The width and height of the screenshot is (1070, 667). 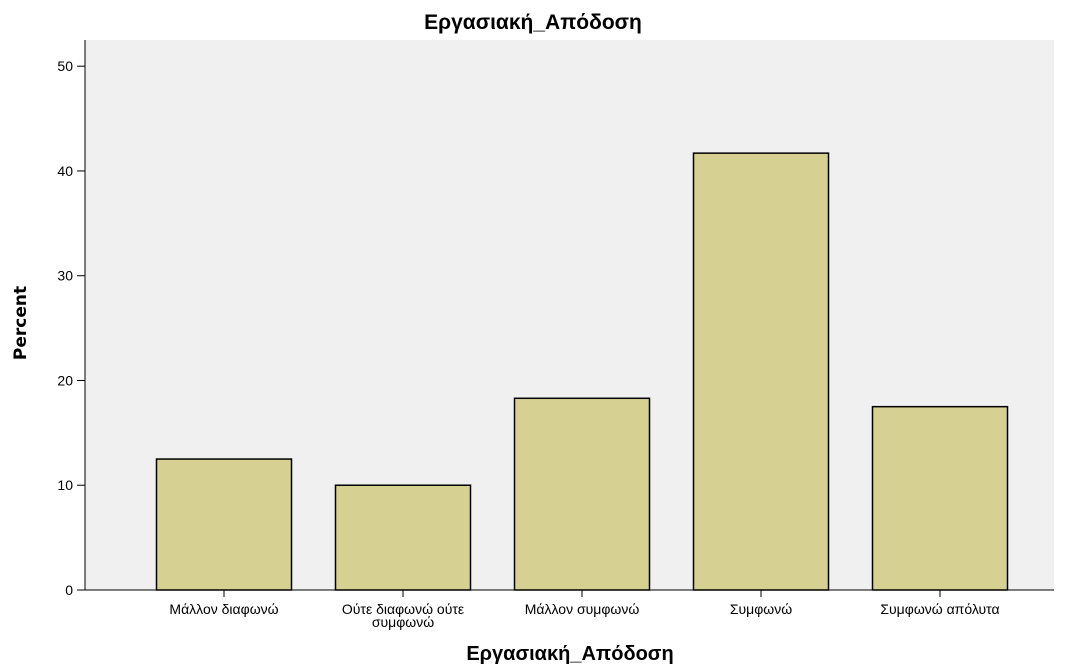 I want to click on y-tick-label: 40, so click(x=65, y=171).